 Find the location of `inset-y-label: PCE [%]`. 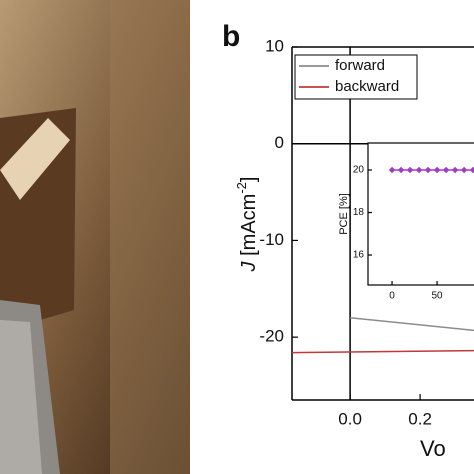

inset-y-label: PCE [%] is located at coordinates (344, 214).